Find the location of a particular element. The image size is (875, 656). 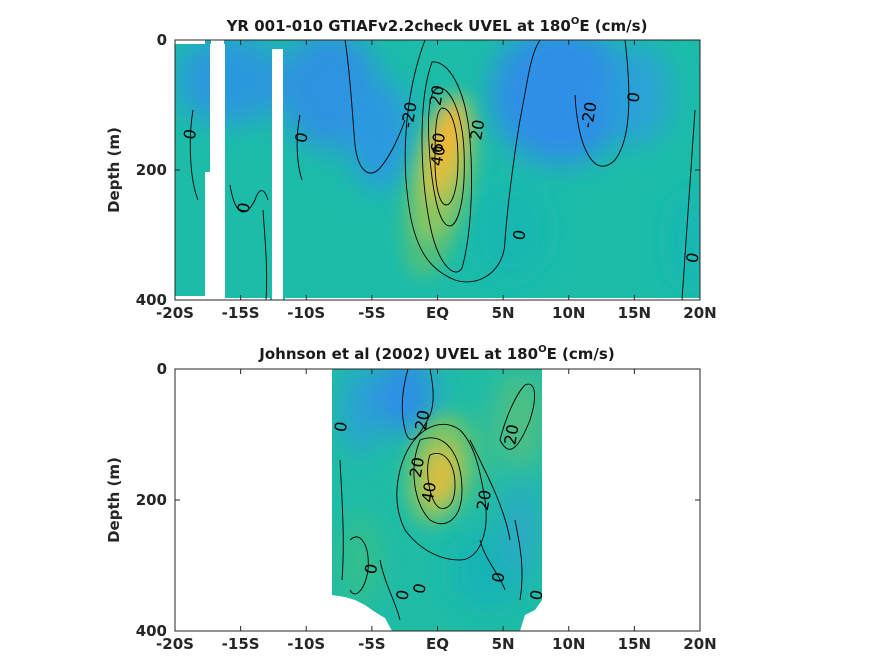

panel-2-ylabel: Depth (m) is located at coordinates (114, 500).